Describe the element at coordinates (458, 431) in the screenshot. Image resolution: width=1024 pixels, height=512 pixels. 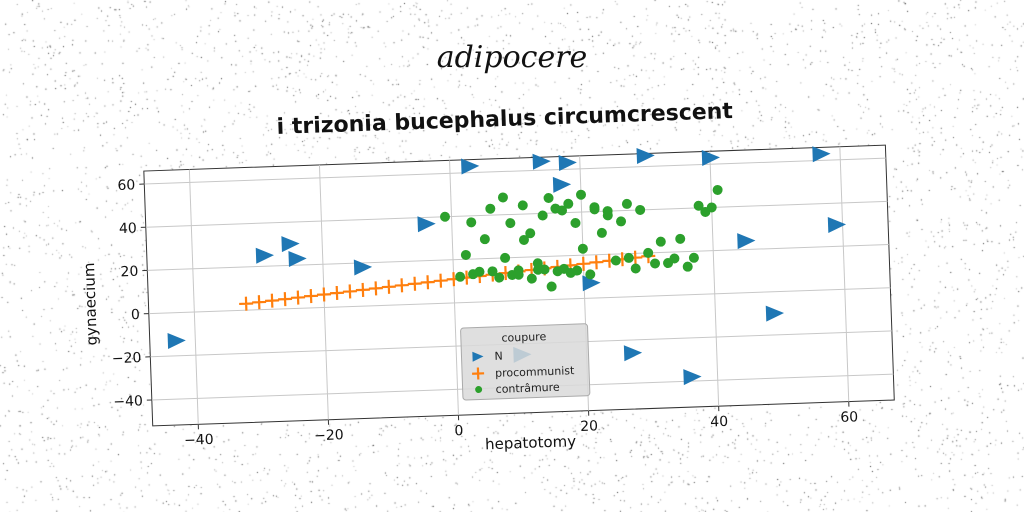
I see `x-tick-label: 0` at that location.